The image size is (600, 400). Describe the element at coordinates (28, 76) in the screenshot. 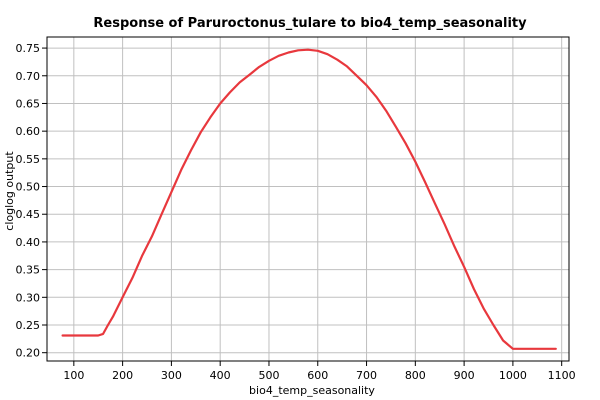

I see `y-tick-label: 0.70` at that location.